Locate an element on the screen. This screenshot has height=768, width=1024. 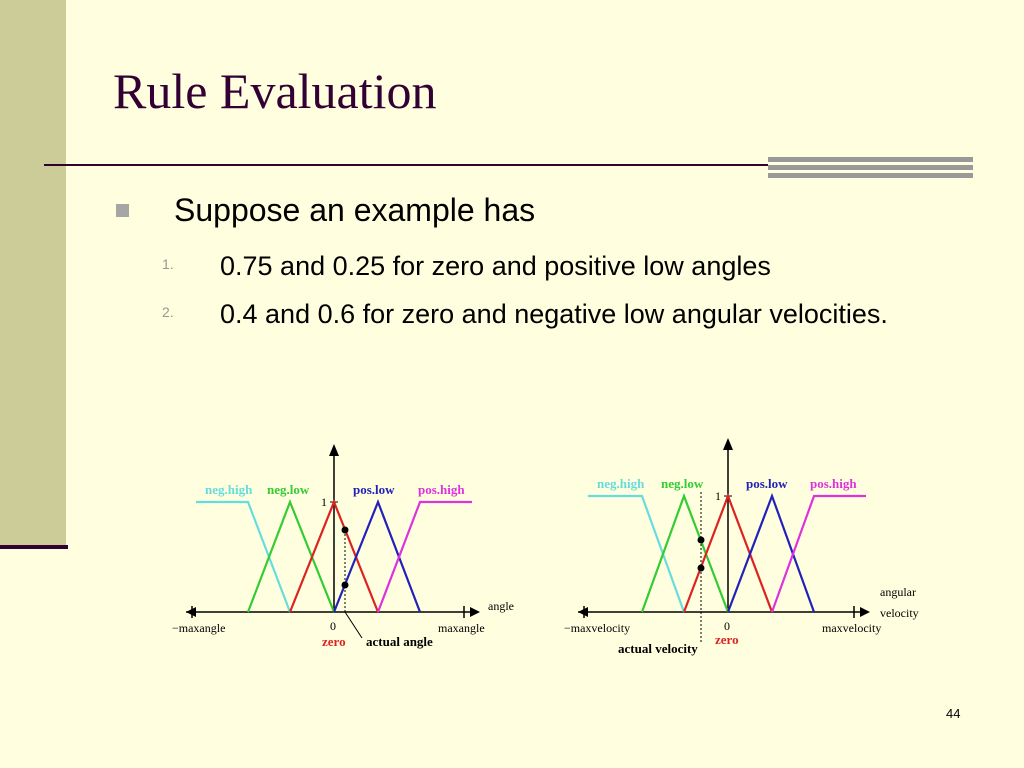
main-bullet-text: Suppose an example has is located at coordinates (355, 210).